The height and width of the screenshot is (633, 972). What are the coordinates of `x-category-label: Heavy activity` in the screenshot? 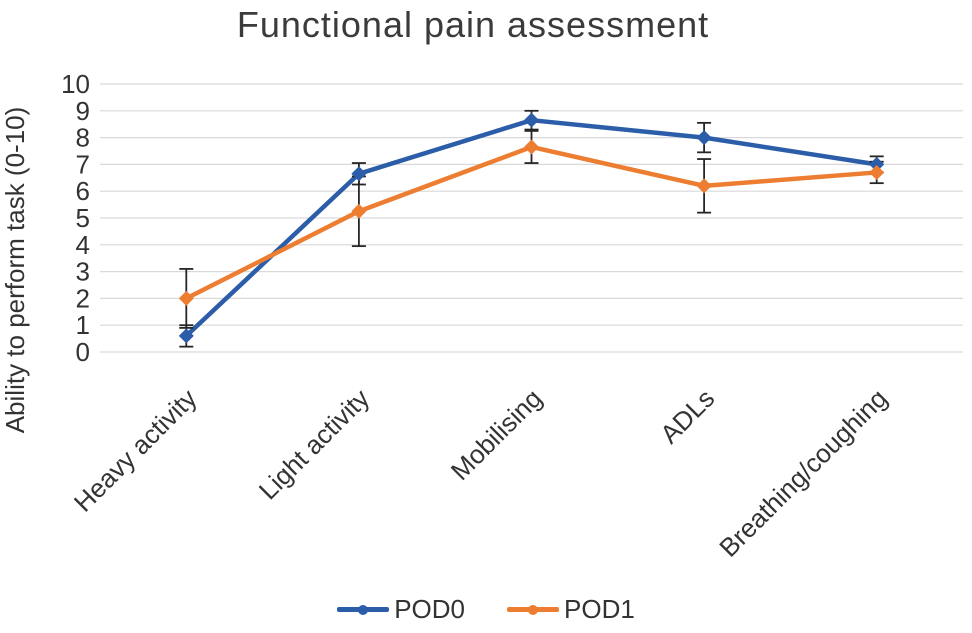 It's located at (135, 450).